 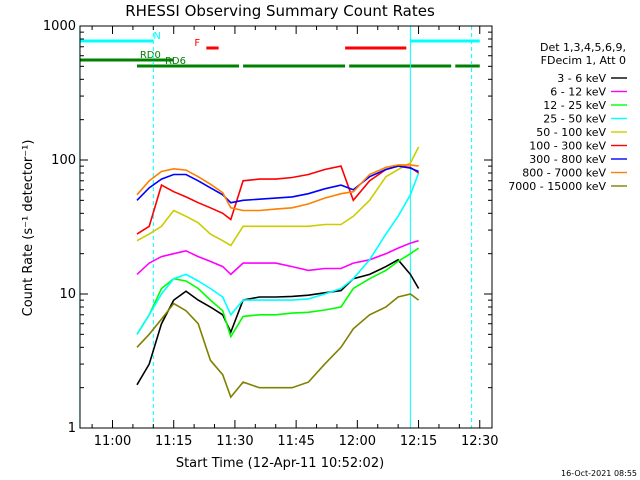 What do you see at coordinates (72, 428) in the screenshot?
I see `y-tick-label-0: 1` at bounding box center [72, 428].